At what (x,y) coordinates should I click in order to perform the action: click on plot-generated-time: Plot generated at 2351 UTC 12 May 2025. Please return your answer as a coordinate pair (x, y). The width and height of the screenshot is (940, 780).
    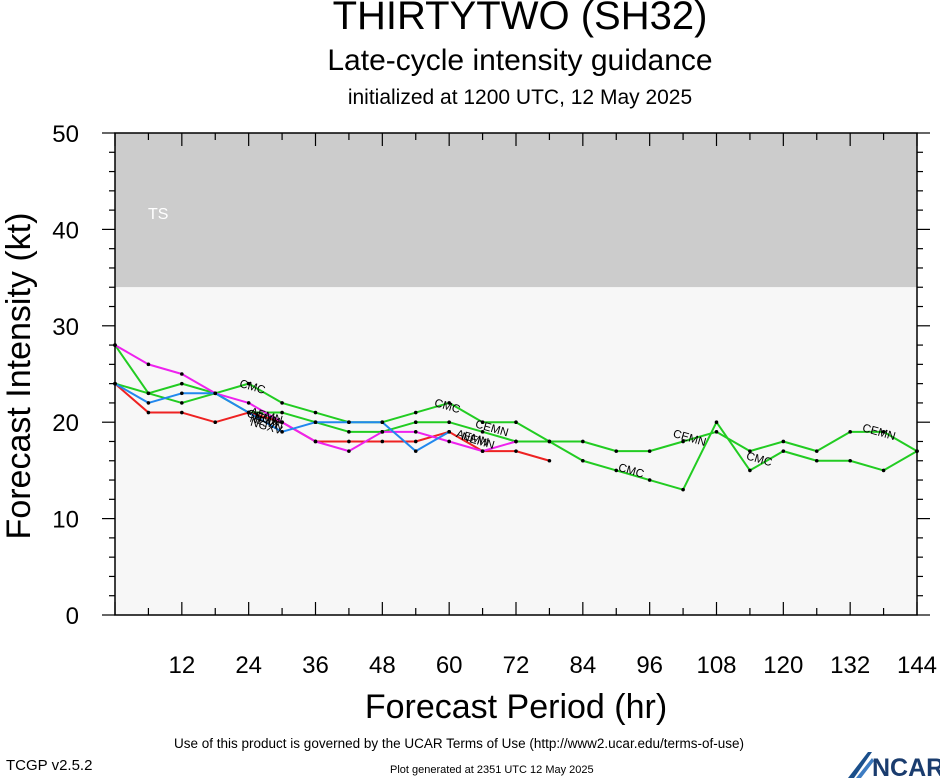
    Looking at the image, I should click on (492, 770).